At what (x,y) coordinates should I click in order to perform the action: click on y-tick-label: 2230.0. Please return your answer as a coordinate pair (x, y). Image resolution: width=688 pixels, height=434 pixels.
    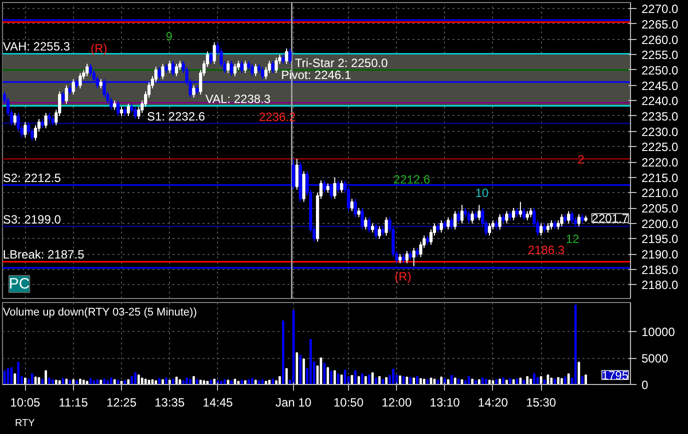
    Looking at the image, I should click on (660, 131).